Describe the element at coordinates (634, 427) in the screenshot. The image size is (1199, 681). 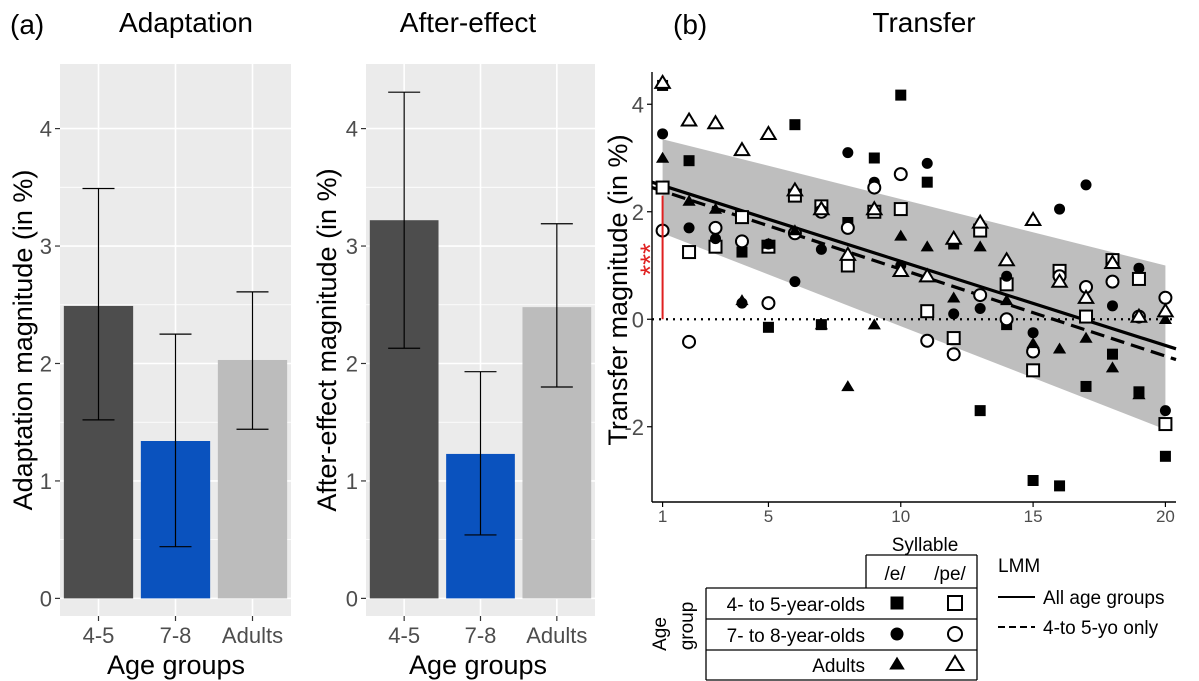
I see `transfer-y-tick-label: -2` at that location.